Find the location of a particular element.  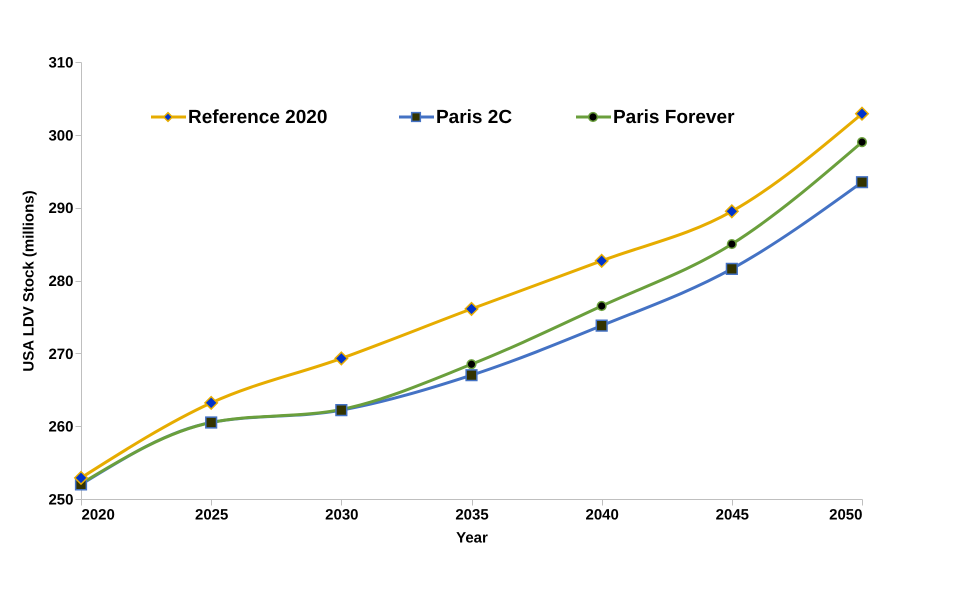

y-tick-label: 310 is located at coordinates (61, 63).